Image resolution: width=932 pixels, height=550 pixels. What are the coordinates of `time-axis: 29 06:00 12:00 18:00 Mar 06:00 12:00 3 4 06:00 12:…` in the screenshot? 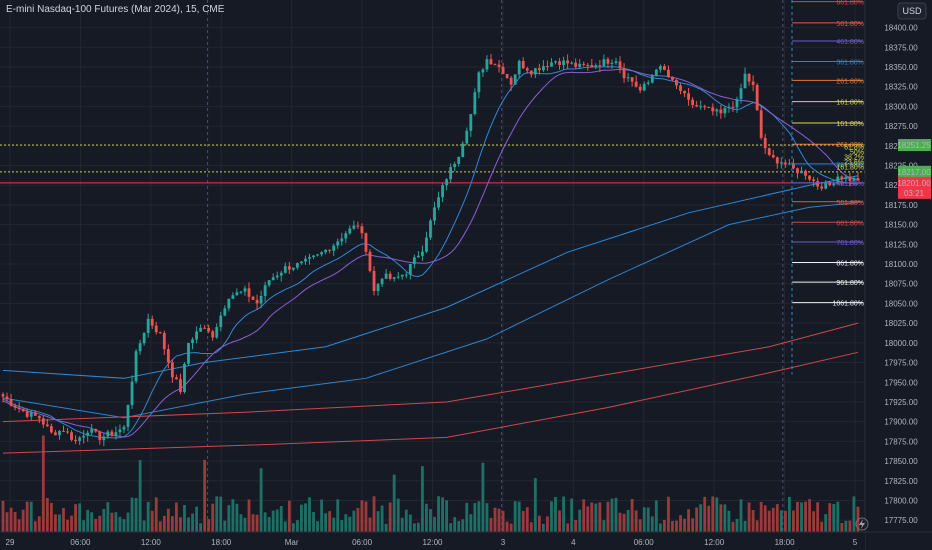 It's located at (466, 540).